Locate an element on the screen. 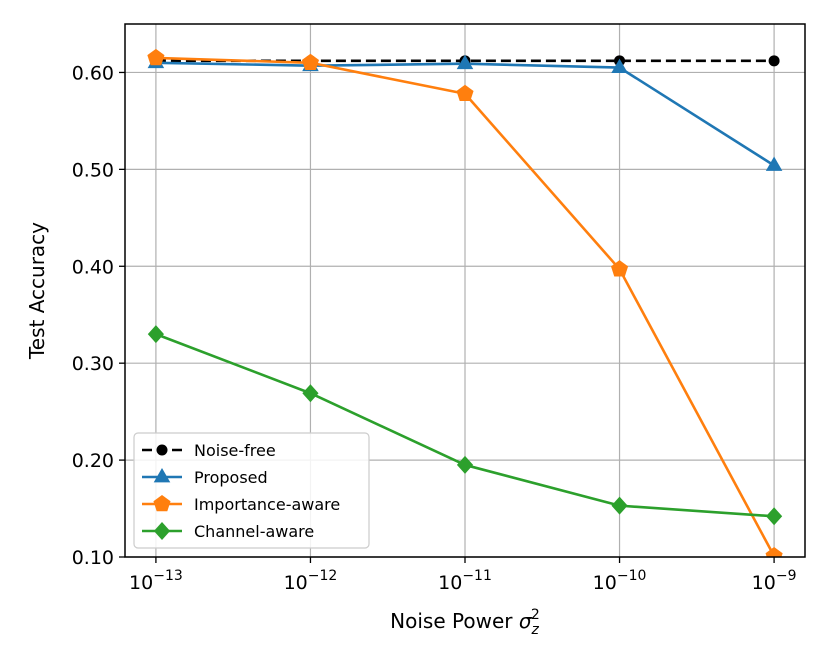 The image size is (830, 668). legend-marker-proposed is located at coordinates (162, 475).